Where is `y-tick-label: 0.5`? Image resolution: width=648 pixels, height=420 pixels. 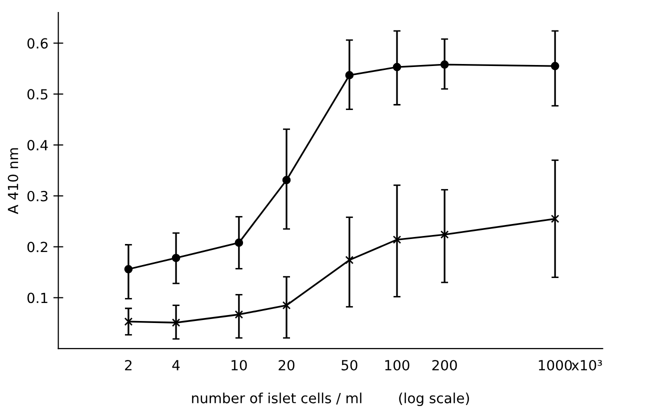 y-tick-label: 0.5 is located at coordinates (37, 94).